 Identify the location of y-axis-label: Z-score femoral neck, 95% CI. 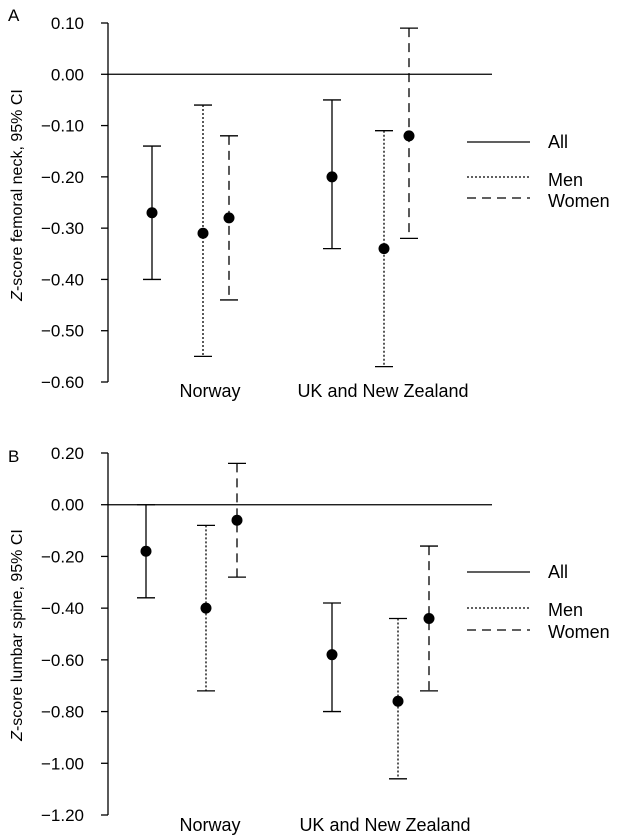
(17, 195).